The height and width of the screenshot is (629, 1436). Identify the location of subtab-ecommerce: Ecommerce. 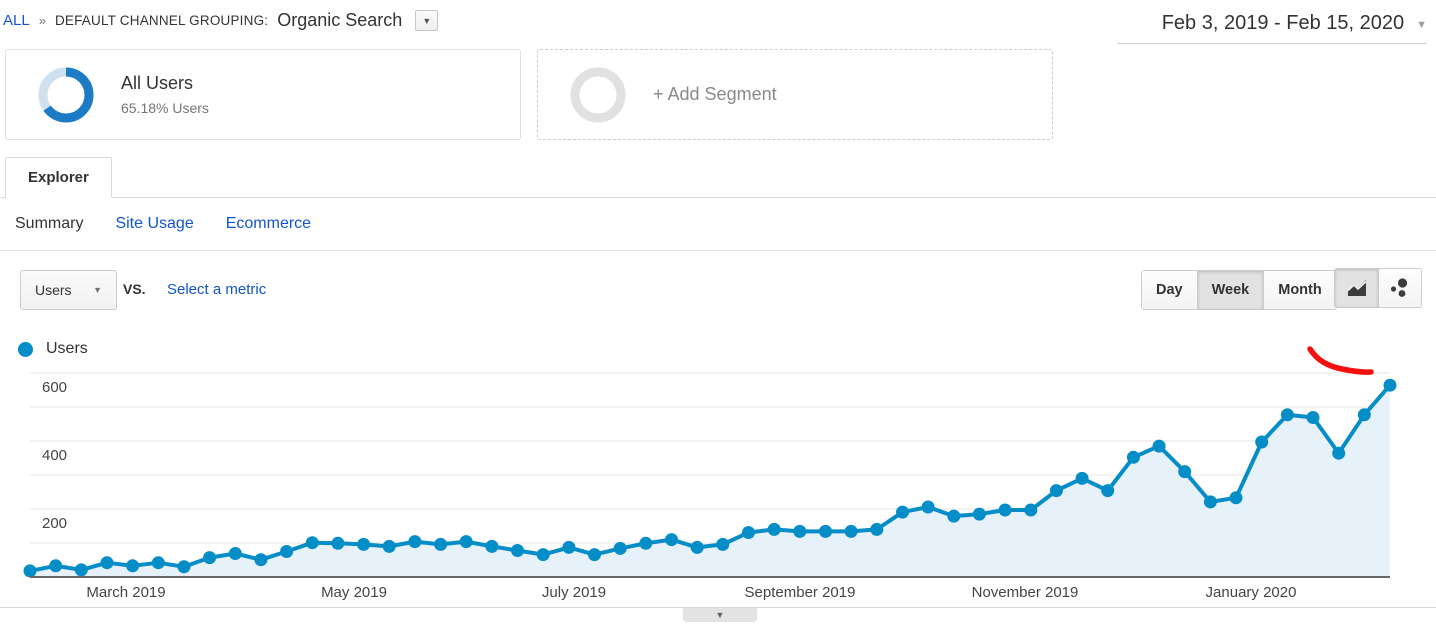
(268, 223).